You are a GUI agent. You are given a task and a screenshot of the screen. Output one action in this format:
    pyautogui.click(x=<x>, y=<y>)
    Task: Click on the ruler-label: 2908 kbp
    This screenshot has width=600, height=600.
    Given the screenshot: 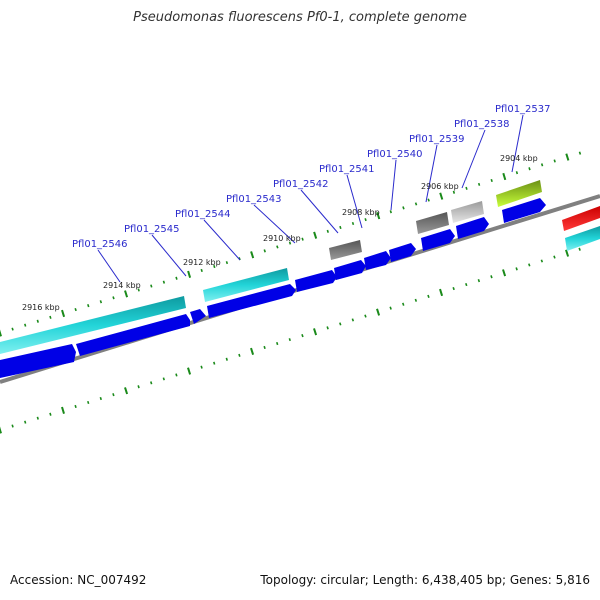 What is the action you would take?
    pyautogui.click(x=361, y=212)
    